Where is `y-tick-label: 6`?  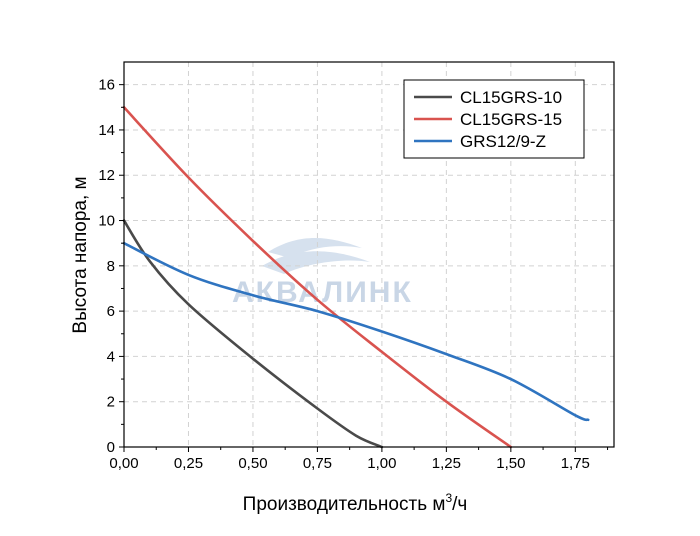
y-tick-label: 6 is located at coordinates (111, 311).